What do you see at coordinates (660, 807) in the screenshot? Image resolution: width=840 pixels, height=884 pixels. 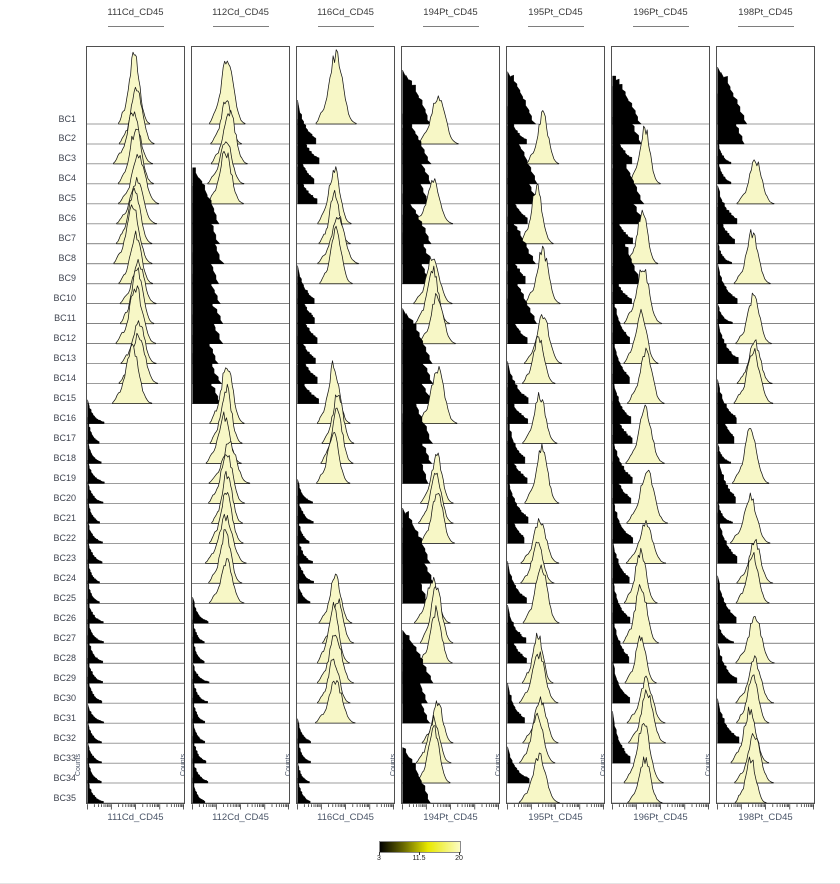 I see `x-axis-ticks` at bounding box center [660, 807].